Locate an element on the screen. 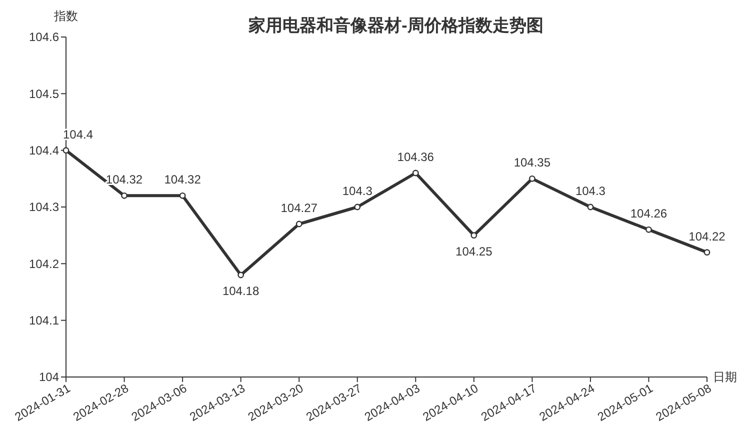 This screenshot has height=427, width=752. y-axis-title: 指数 is located at coordinates (65, 16).